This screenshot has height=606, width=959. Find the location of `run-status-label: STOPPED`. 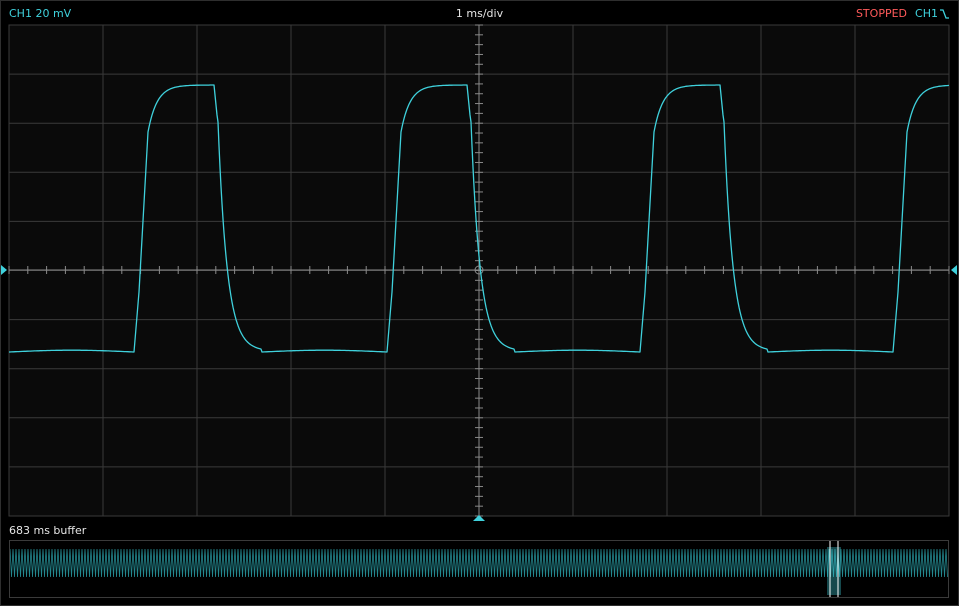

run-status-label: STOPPED is located at coordinates (881, 13).